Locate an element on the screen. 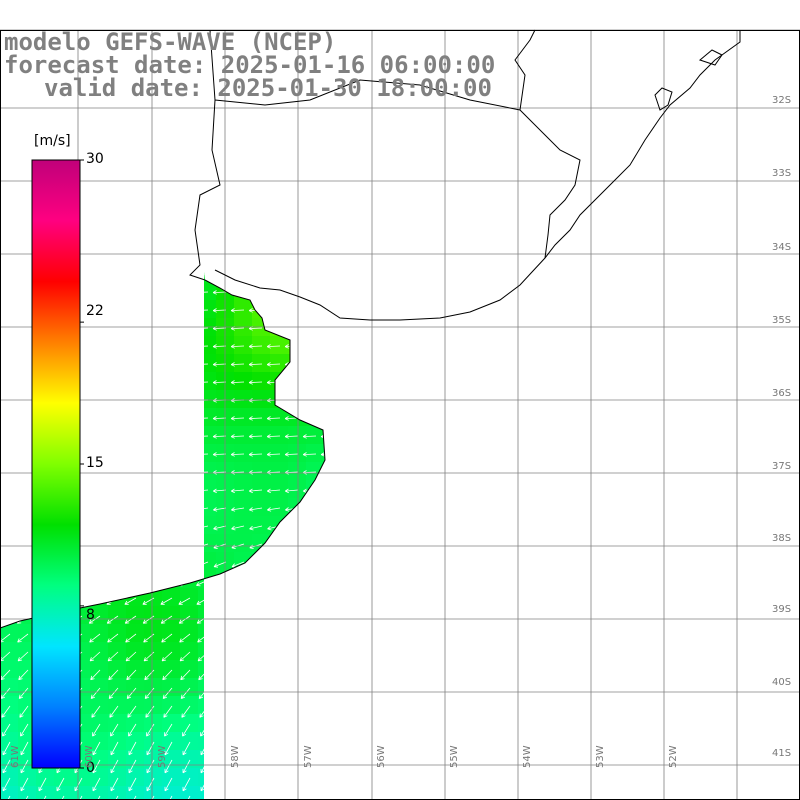  lat-label-33s: 33S is located at coordinates (782, 173).